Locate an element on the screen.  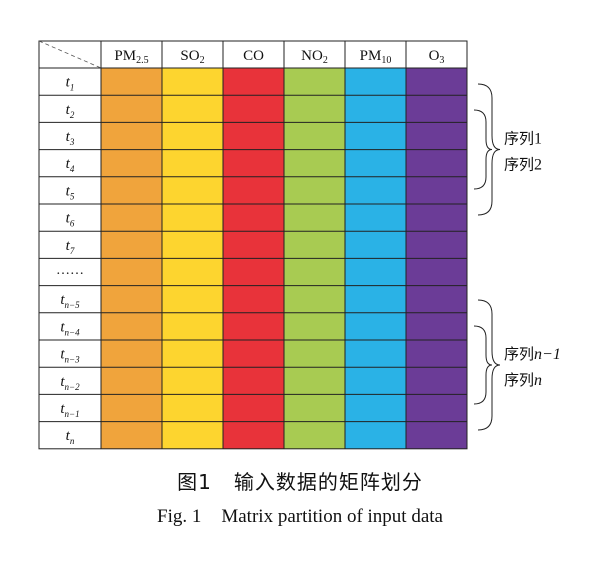
row-label-subscript: 7 is located at coordinates (72, 251).